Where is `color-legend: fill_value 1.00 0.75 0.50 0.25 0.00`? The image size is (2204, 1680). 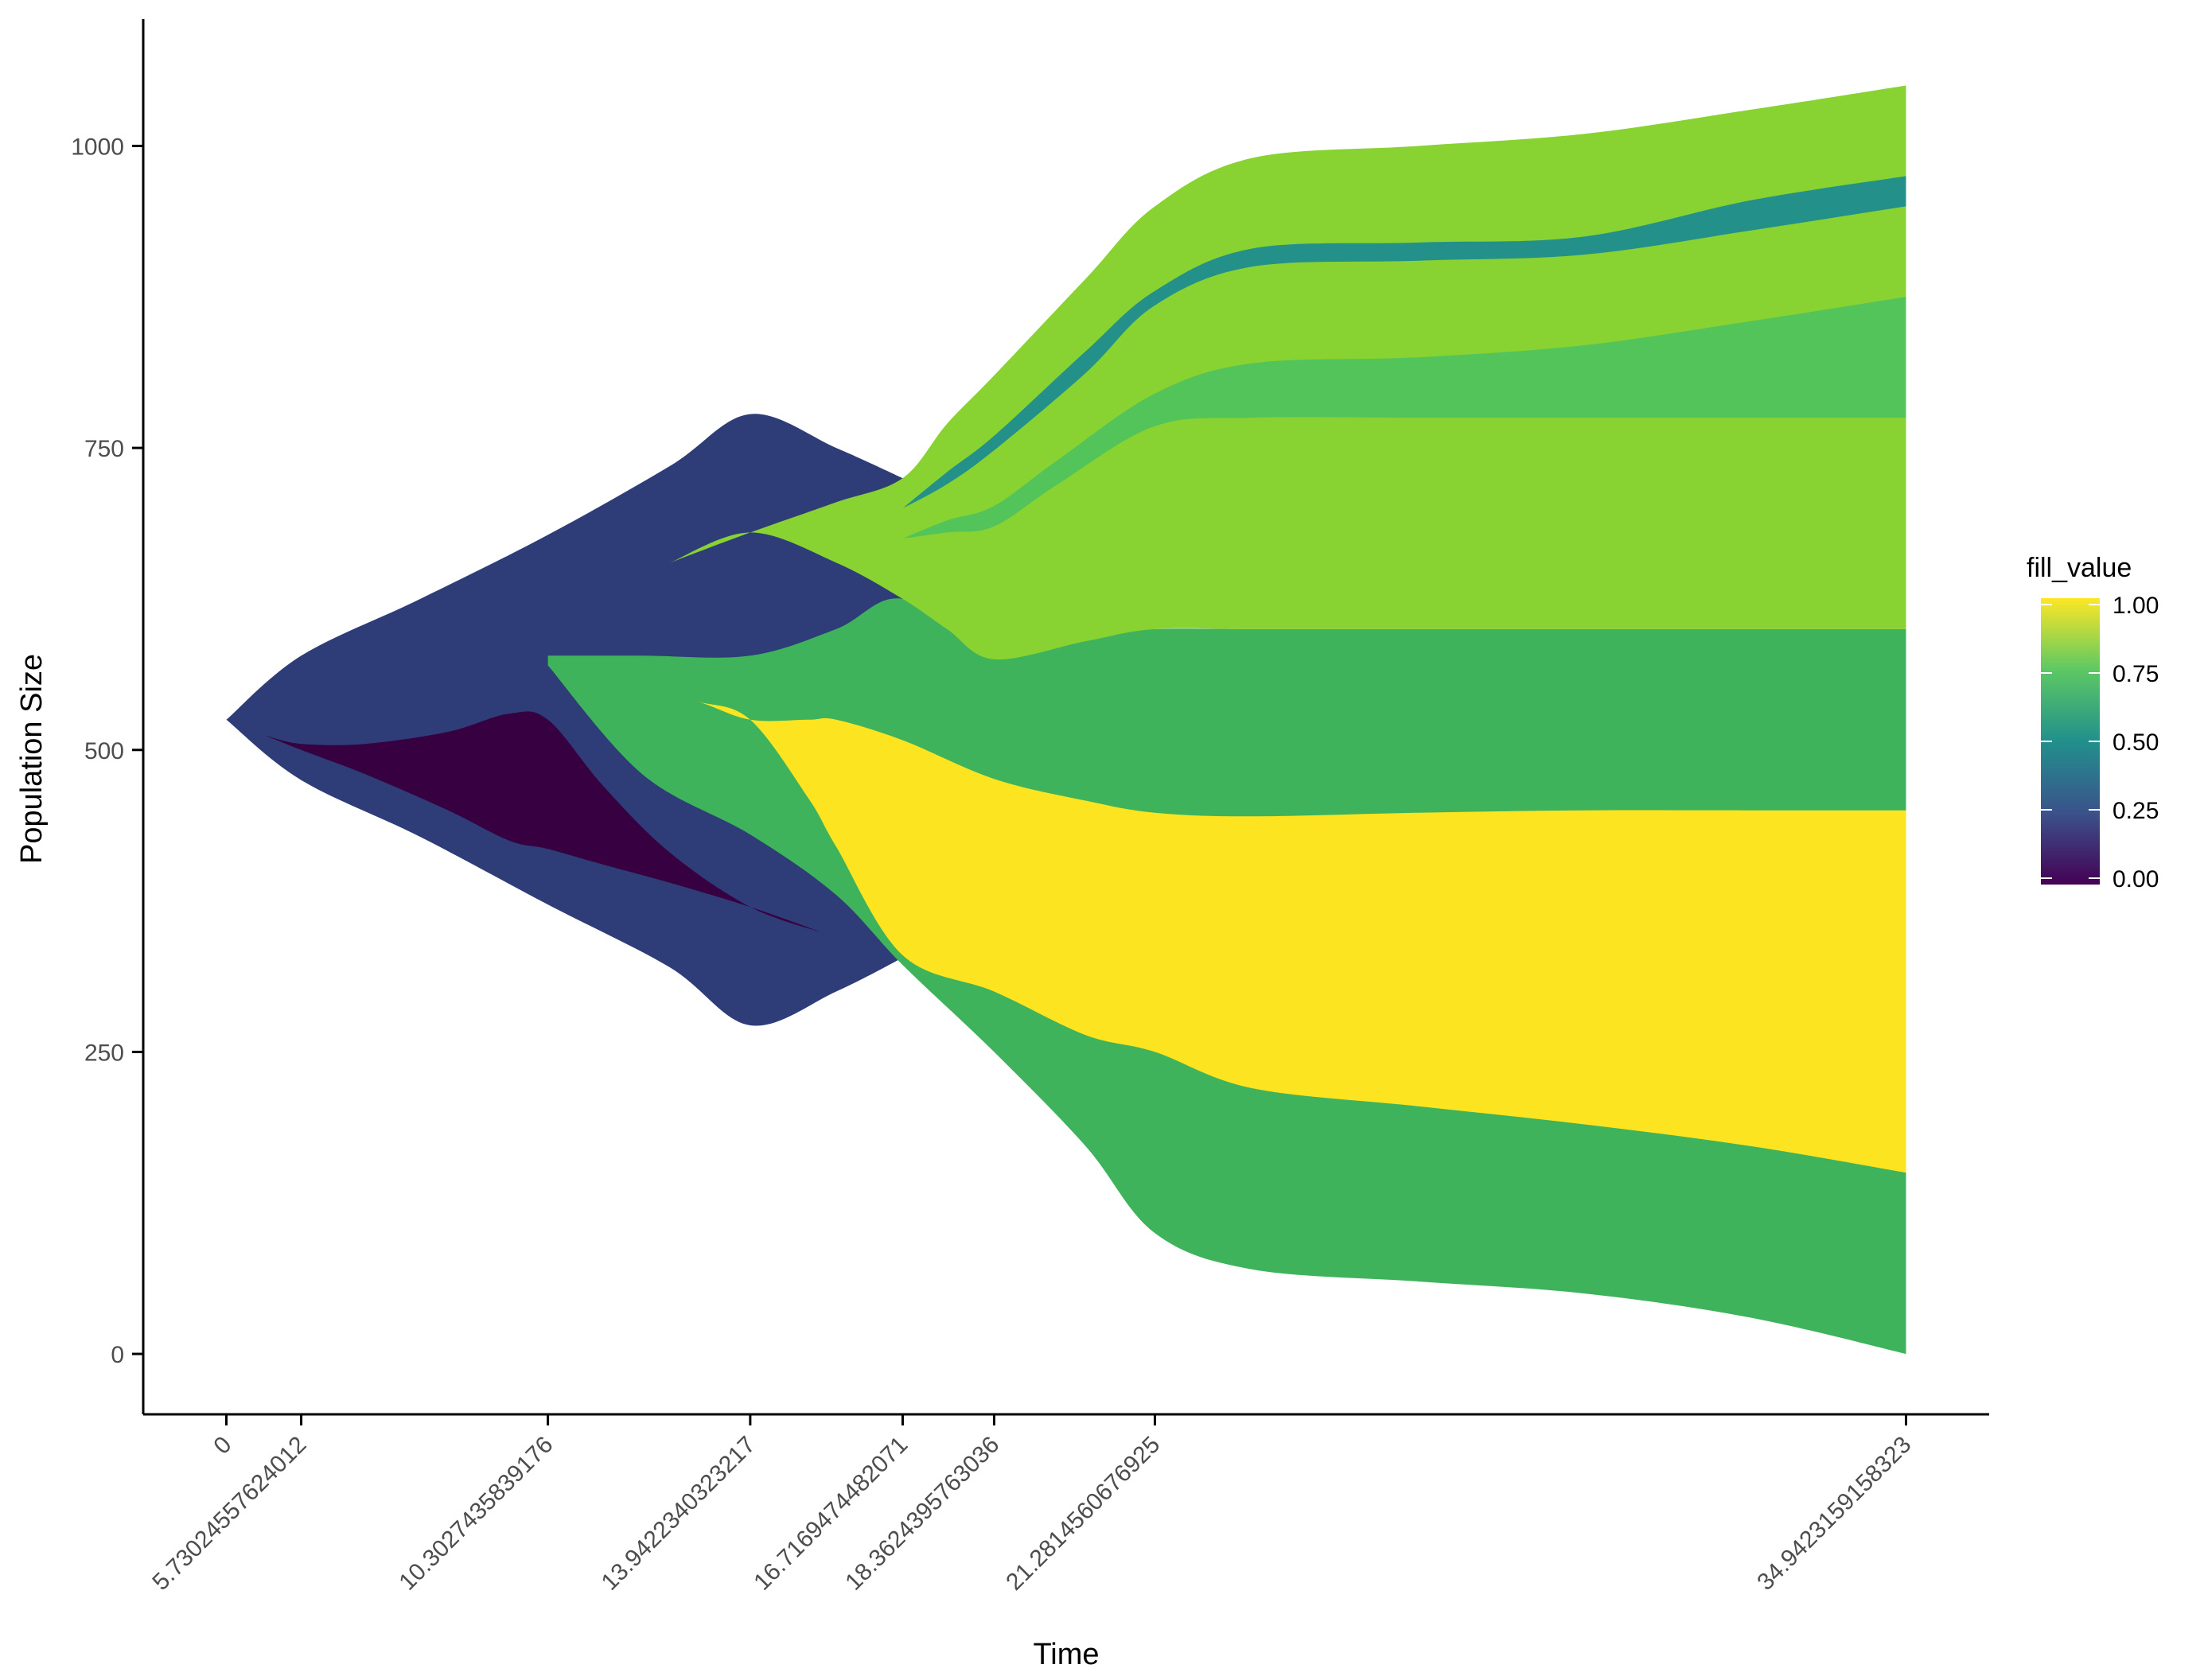 color-legend: fill_value 1.00 0.75 0.50 0.25 0.00 is located at coordinates (2093, 722).